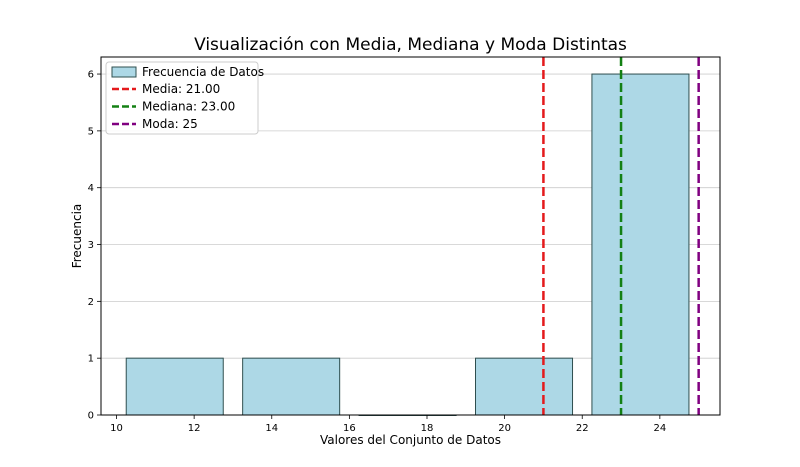 The height and width of the screenshot is (467, 800). What do you see at coordinates (271, 428) in the screenshot?
I see `x-tick-label: 14` at bounding box center [271, 428].